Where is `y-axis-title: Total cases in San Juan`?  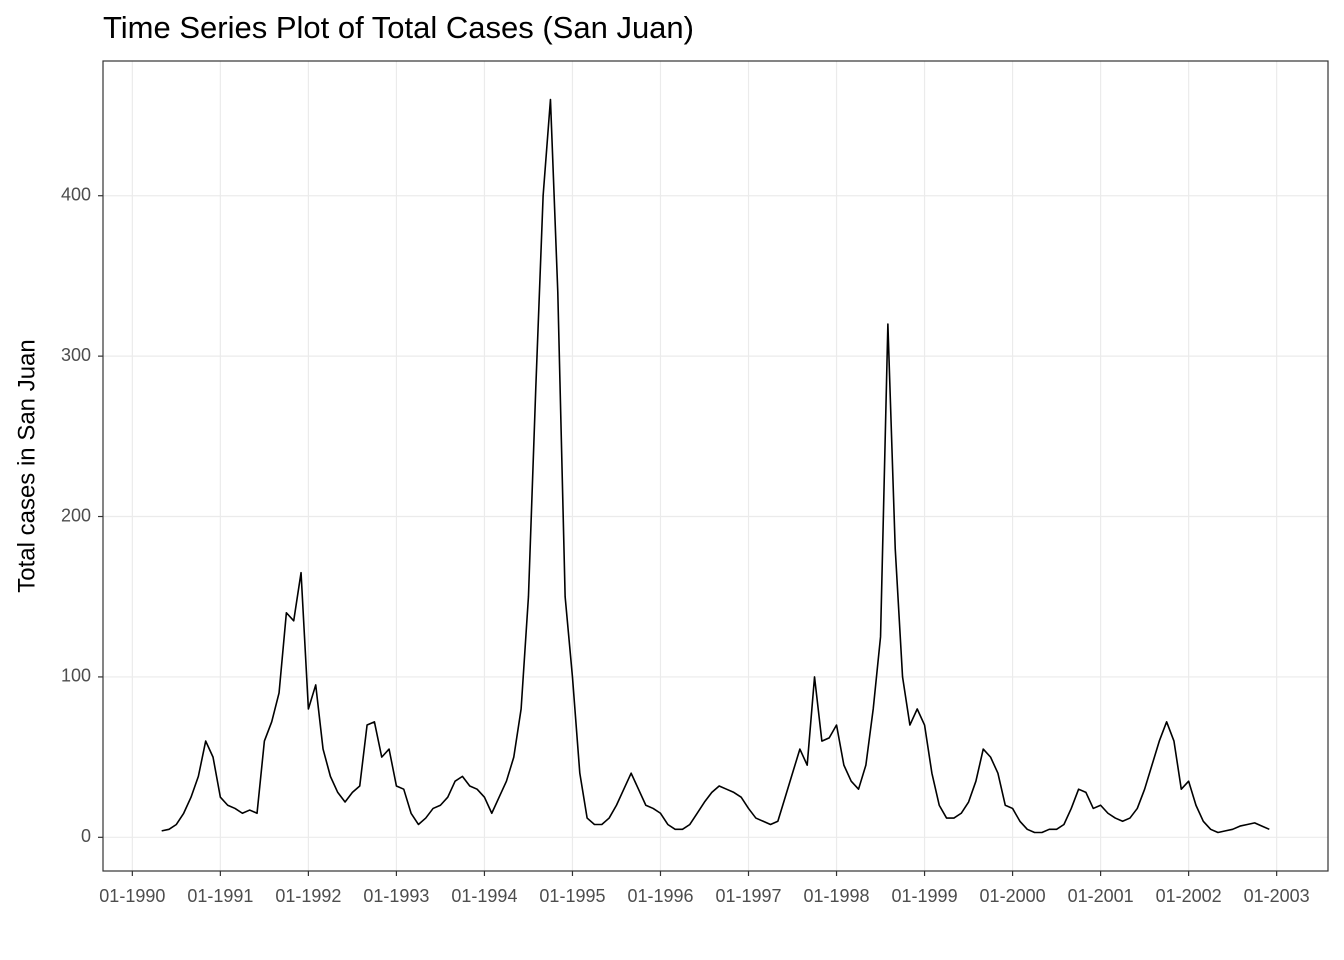
y-axis-title: Total cases in San Juan is located at coordinates (26, 466).